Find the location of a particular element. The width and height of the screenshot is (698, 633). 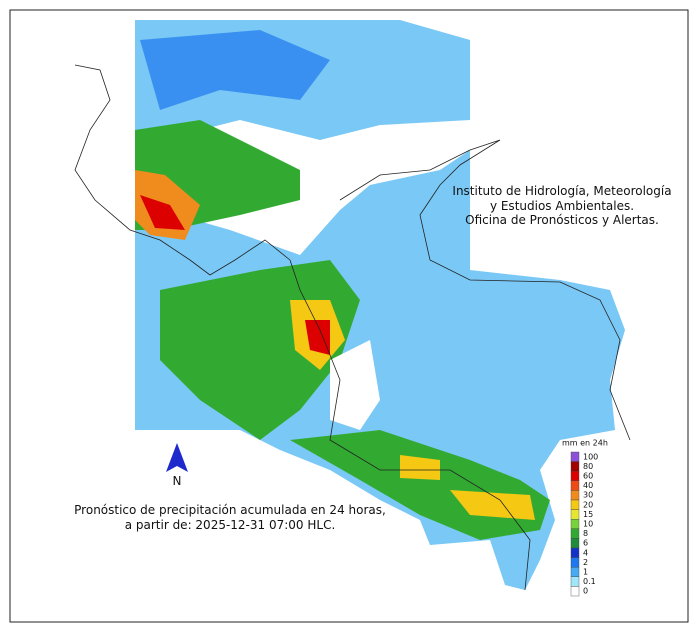

legend-label: 60 is located at coordinates (588, 476).